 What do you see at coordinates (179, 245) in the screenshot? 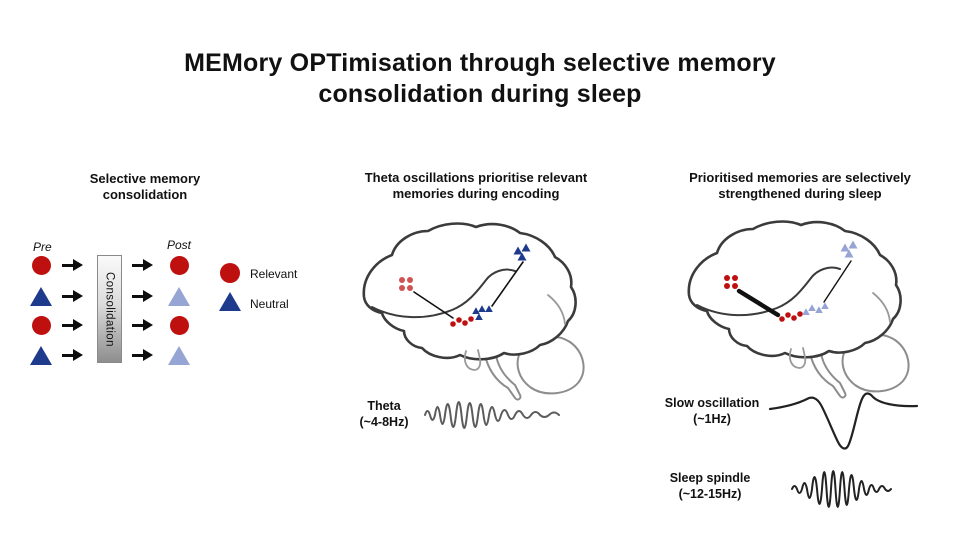
I see `post-label: Post` at bounding box center [179, 245].